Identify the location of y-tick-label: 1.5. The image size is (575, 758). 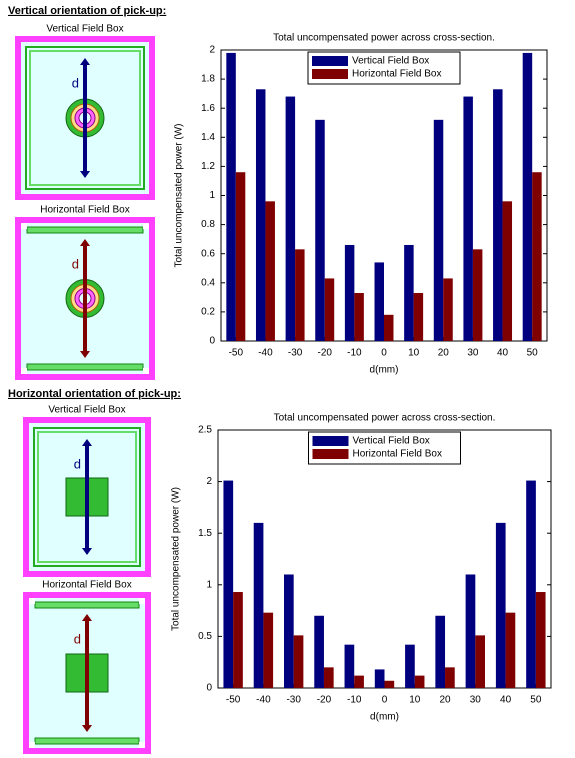
(205, 533).